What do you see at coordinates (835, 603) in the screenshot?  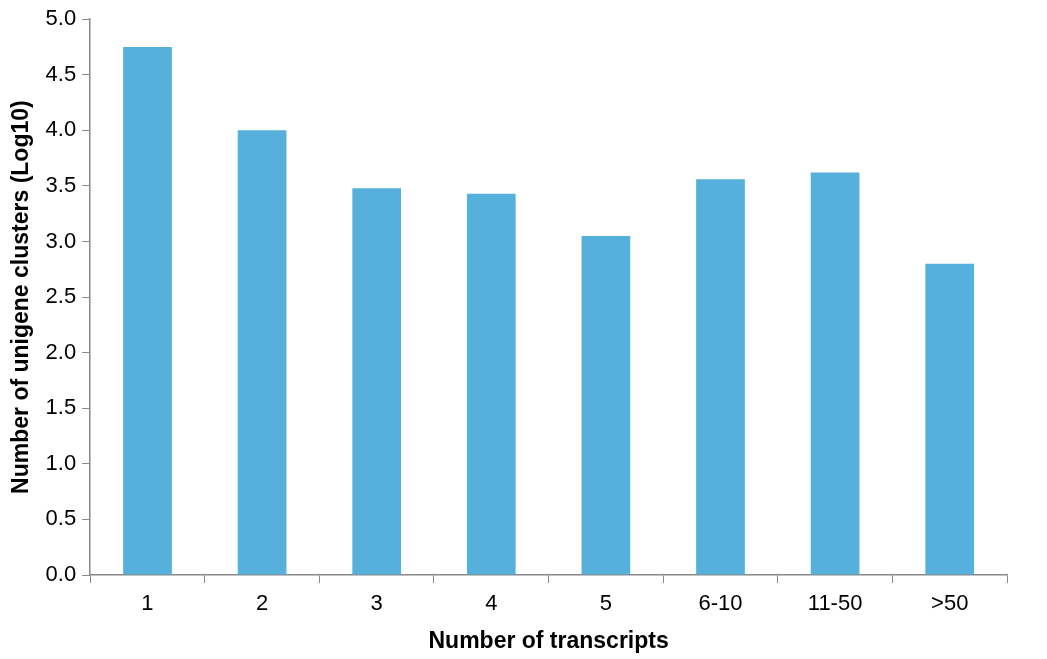 I see `x-tick-label: 11-50` at bounding box center [835, 603].